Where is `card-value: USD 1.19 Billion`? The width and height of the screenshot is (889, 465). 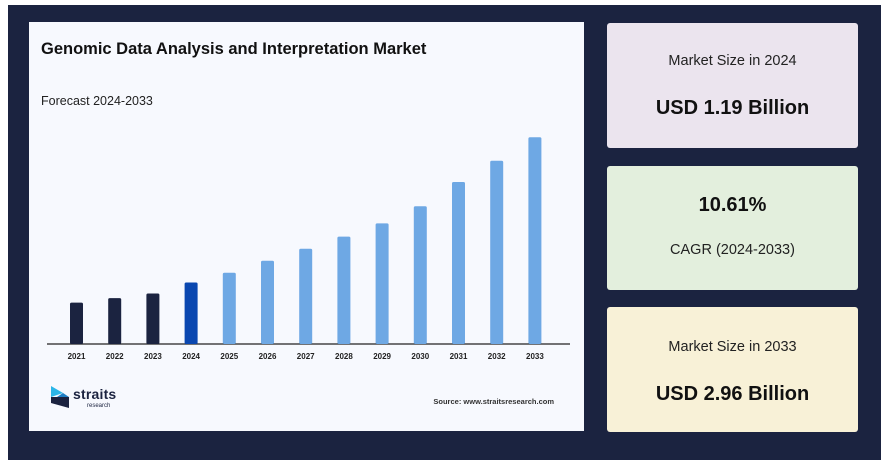 card-value: USD 1.19 Billion is located at coordinates (732, 108).